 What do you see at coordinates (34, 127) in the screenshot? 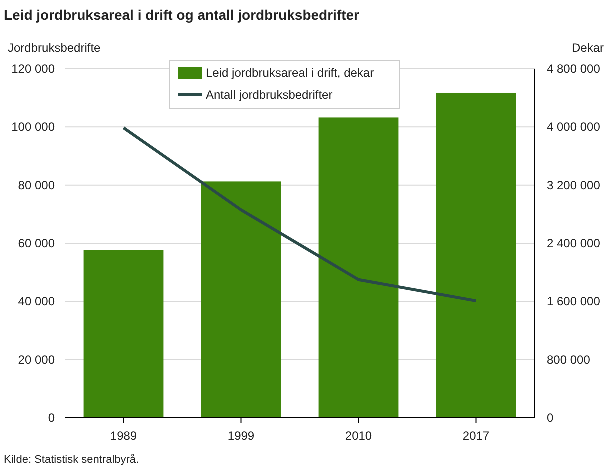
I see `y-tick-label: 100 000` at bounding box center [34, 127].